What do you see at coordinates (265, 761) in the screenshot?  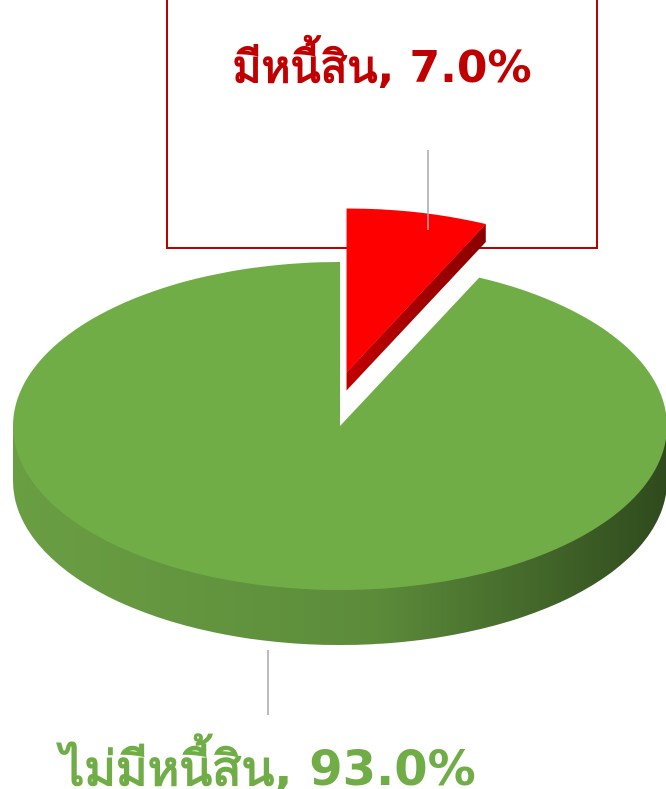 I see `data-label: ไม่มีหนี้สิน, 93.0%` at bounding box center [265, 761].